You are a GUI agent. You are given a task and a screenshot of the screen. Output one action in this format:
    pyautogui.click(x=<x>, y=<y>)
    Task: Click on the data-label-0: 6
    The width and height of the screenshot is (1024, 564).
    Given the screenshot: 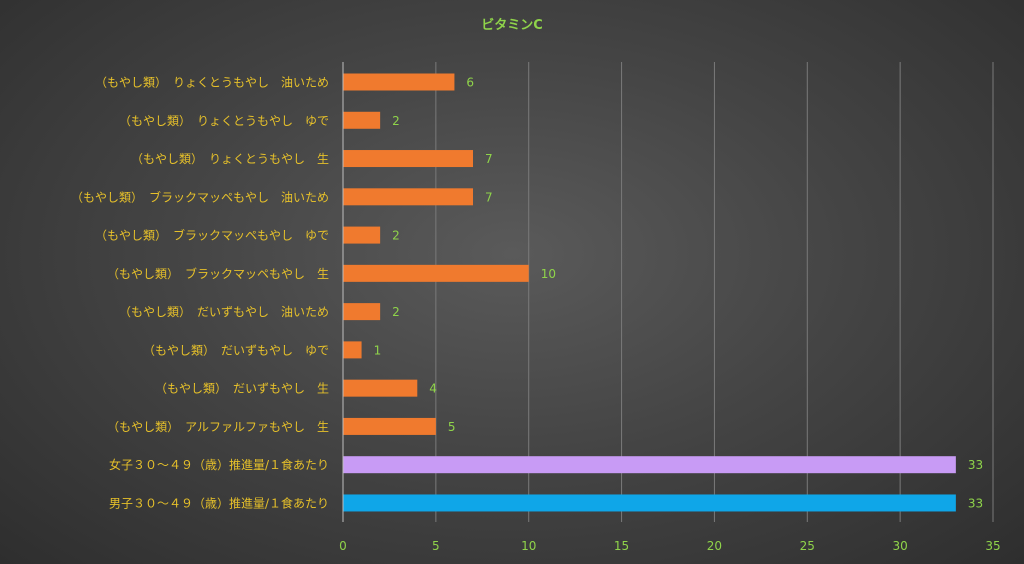 What is the action you would take?
    pyautogui.click(x=470, y=83)
    